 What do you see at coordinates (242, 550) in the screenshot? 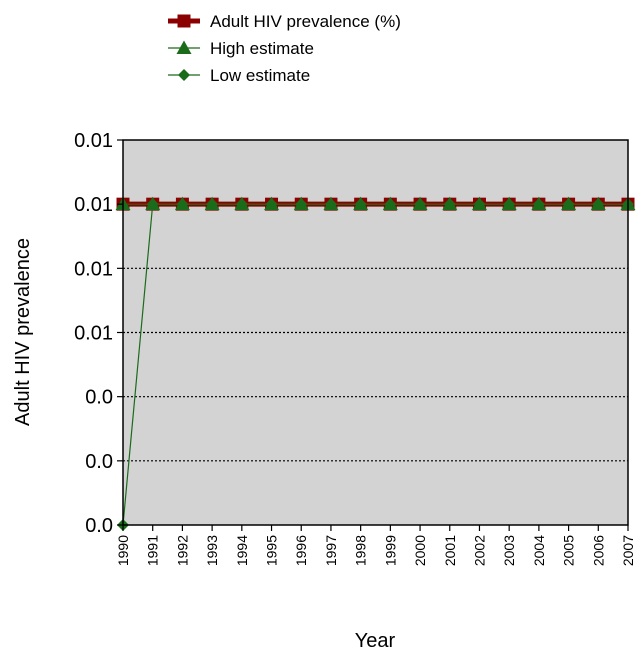
I see `x-tick-label: 1994` at bounding box center [242, 550].